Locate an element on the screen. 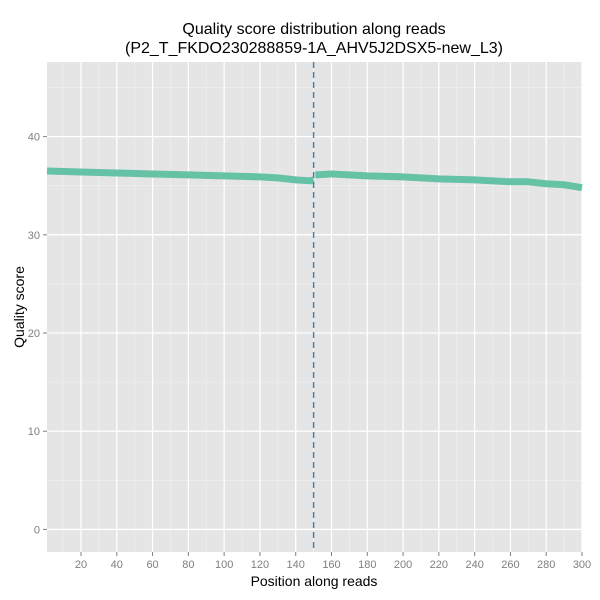  series-layer is located at coordinates (314, 179).